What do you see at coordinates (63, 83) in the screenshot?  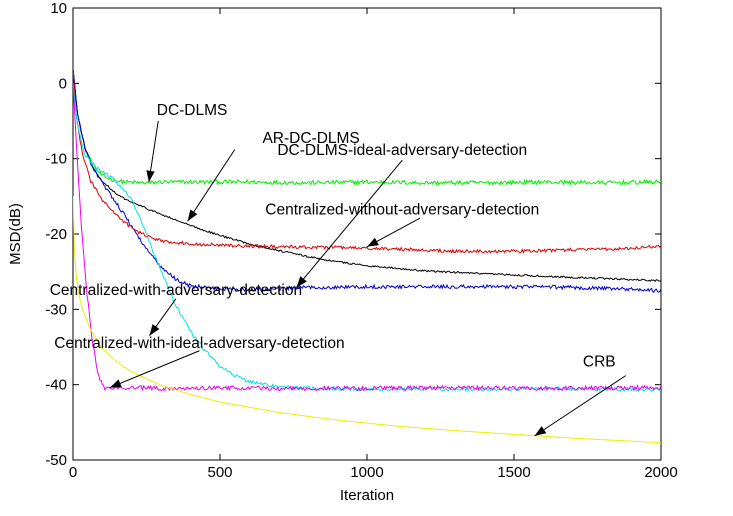 I see `y-tick-label: 0` at bounding box center [63, 83].